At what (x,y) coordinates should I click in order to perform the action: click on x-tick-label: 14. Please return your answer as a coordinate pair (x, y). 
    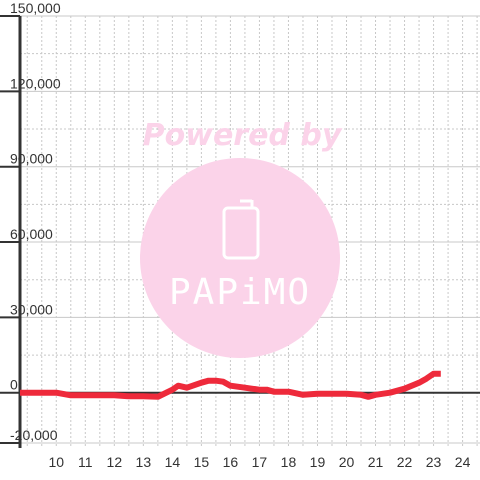
    Looking at the image, I should click on (173, 462).